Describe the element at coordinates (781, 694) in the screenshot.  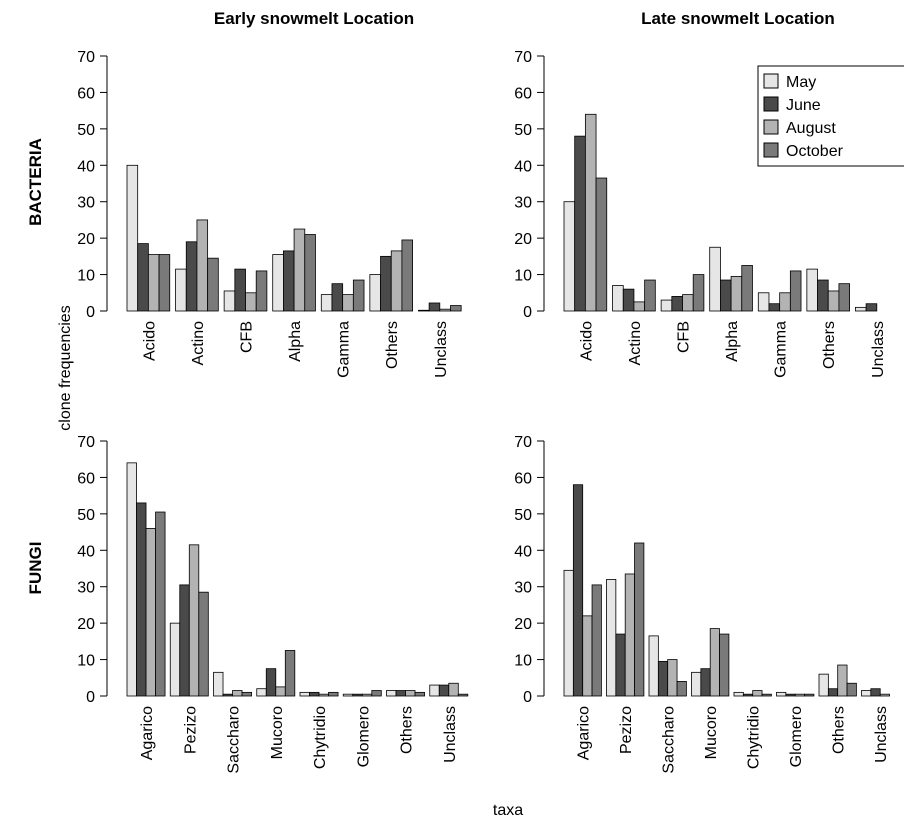
I see `bar-glomero-may` at that location.